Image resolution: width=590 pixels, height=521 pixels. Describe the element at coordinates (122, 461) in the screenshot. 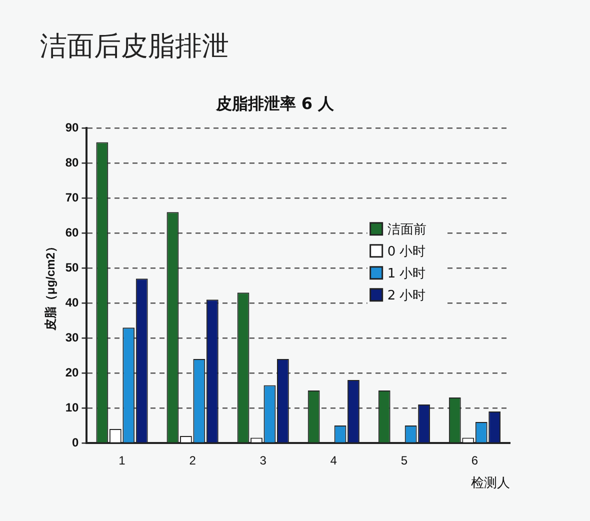

I see `x-tick-label: 1` at that location.